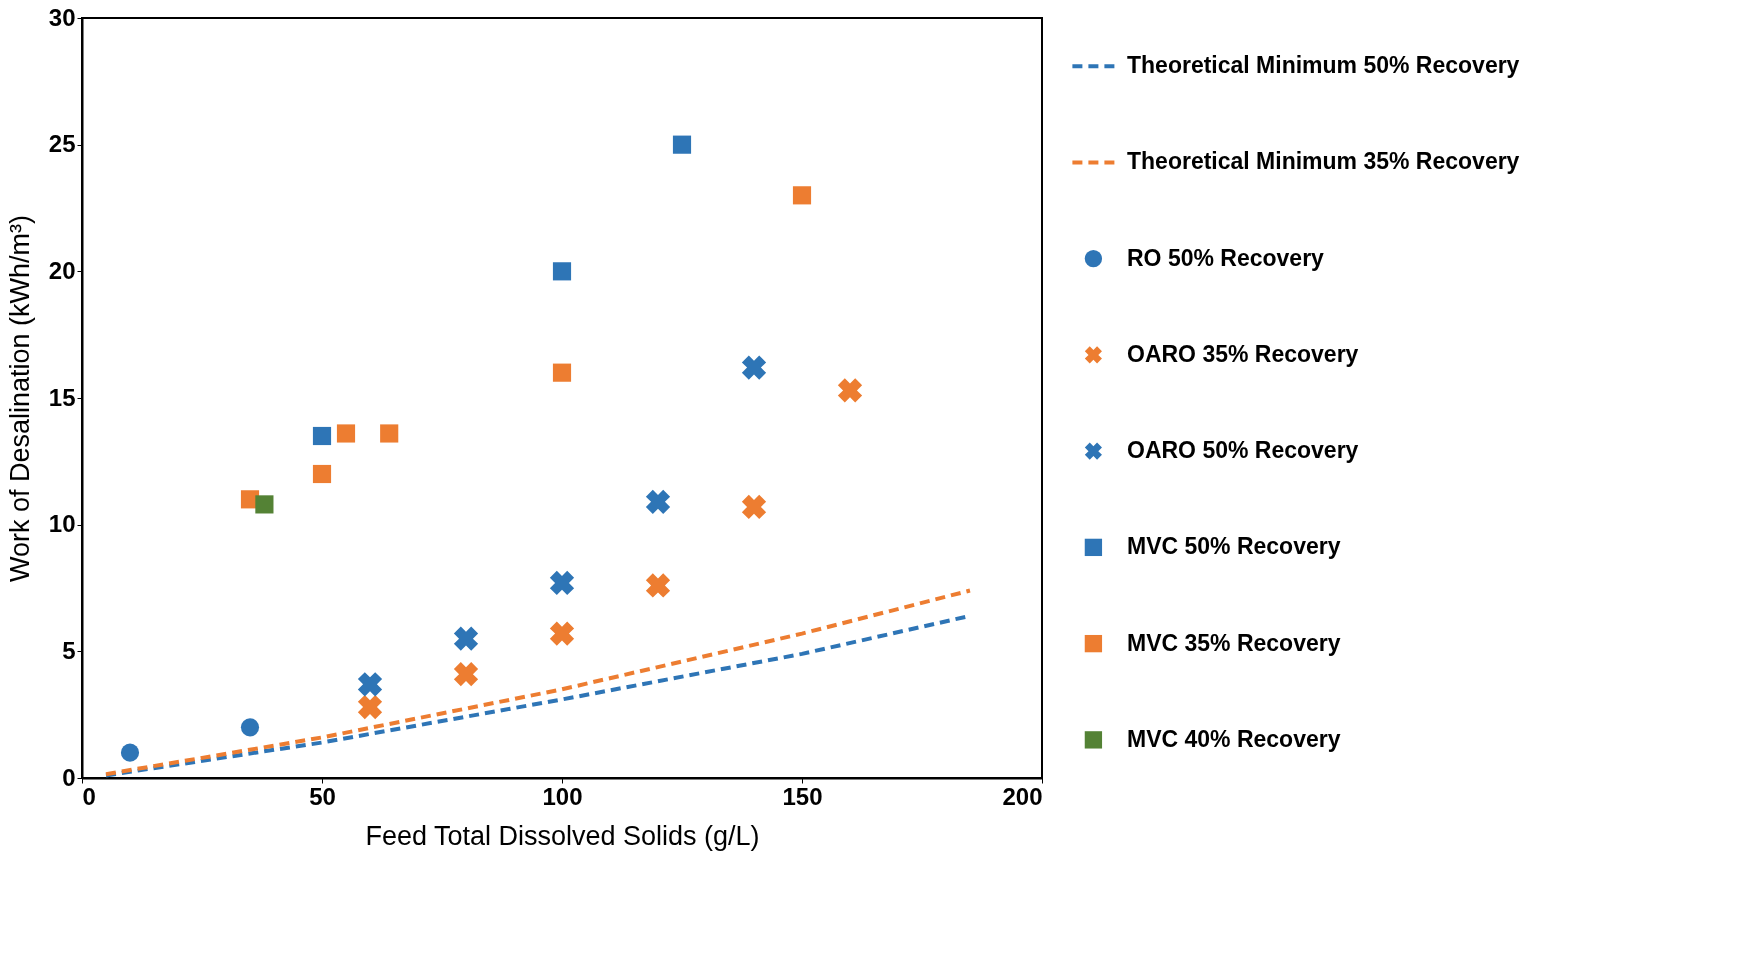 The width and height of the screenshot is (1752, 955). Describe the element at coordinates (69, 777) in the screenshot. I see `y-tick-label: 0` at that location.